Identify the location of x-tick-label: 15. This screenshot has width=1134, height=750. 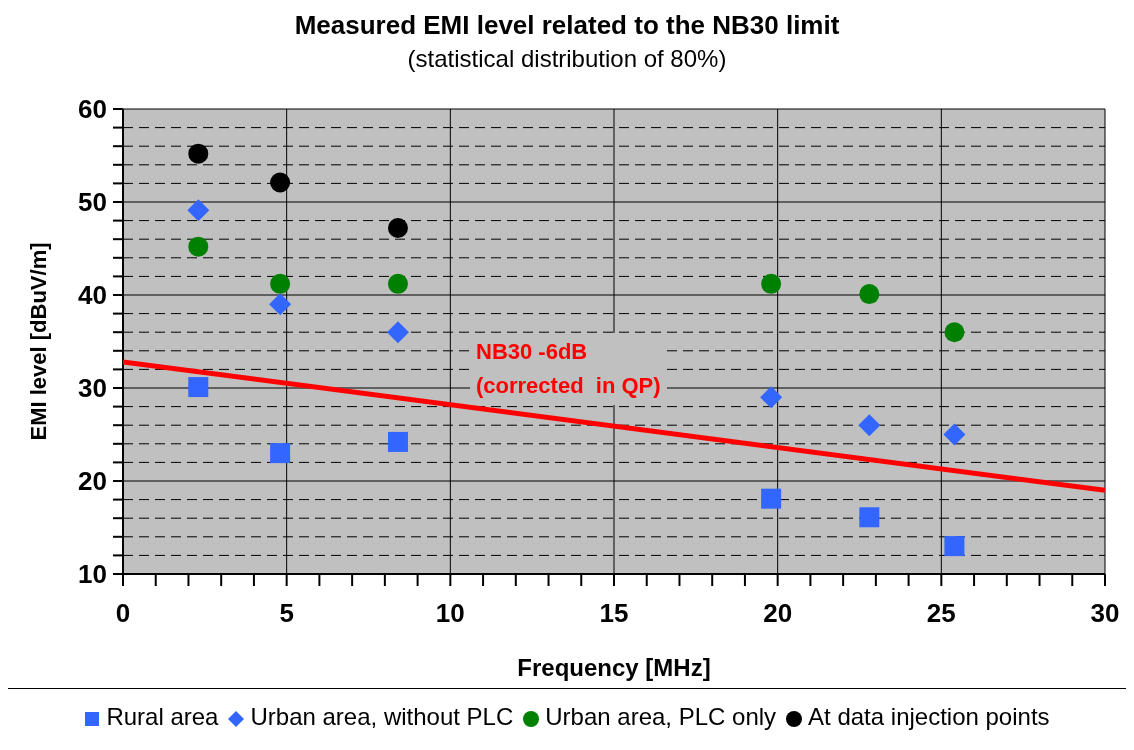
(614, 613).